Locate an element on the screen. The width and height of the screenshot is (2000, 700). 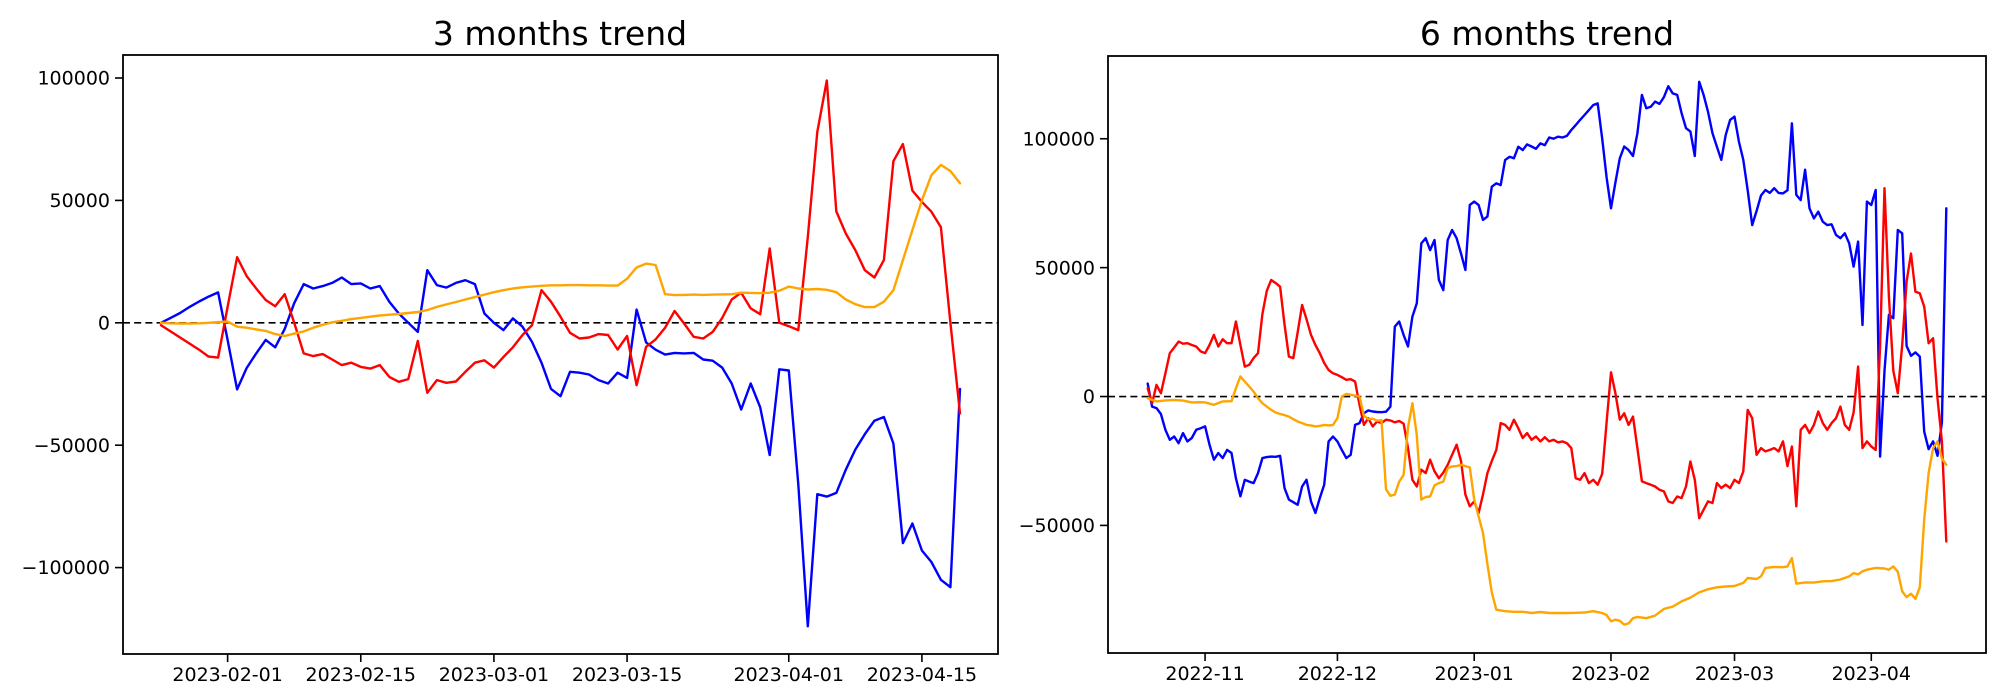
x-tick-label: 2023-03-15 is located at coordinates (627, 675).